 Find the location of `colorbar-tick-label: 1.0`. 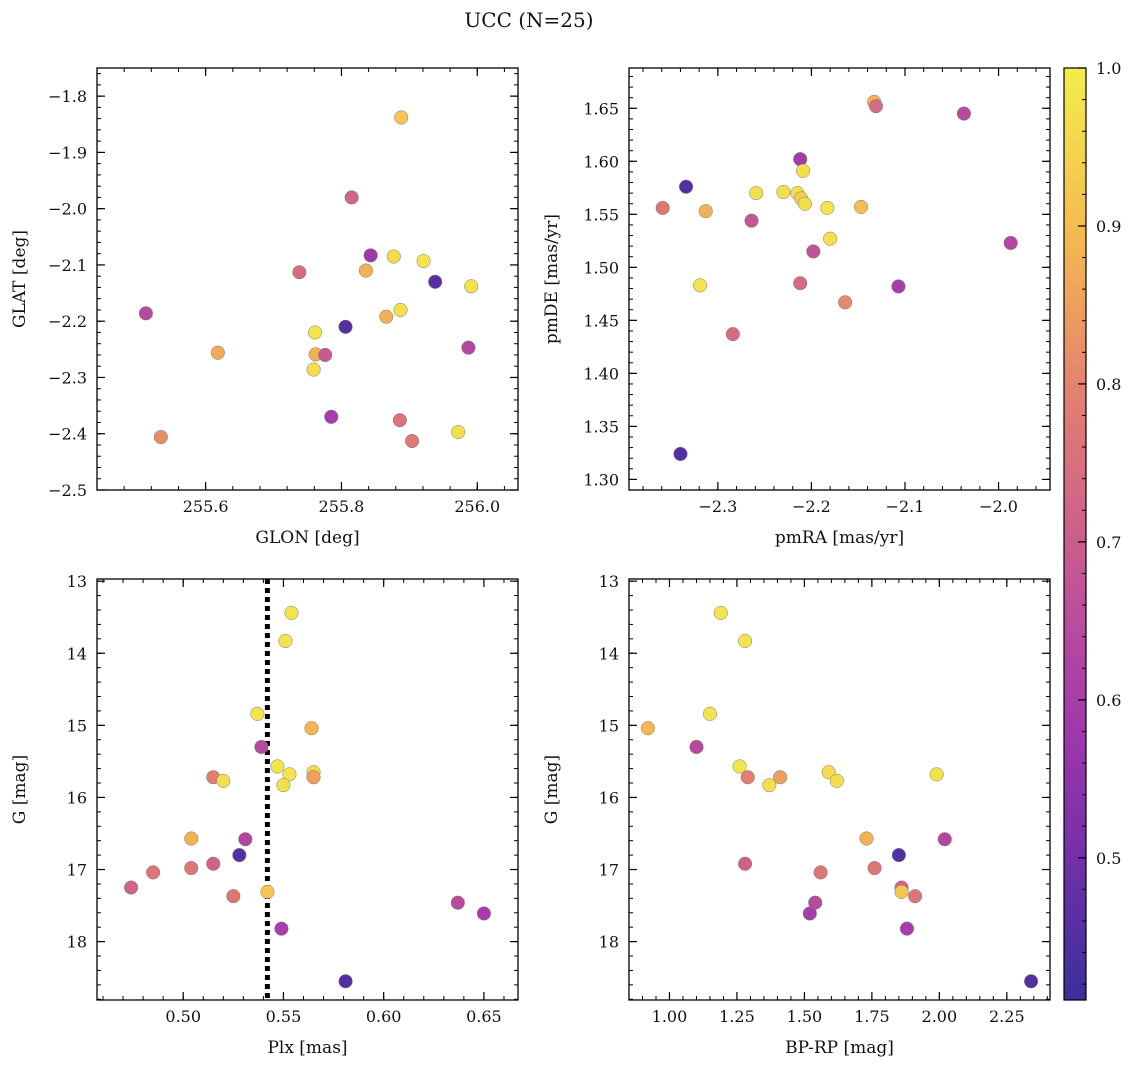

colorbar-tick-label: 1.0 is located at coordinates (1108, 68).